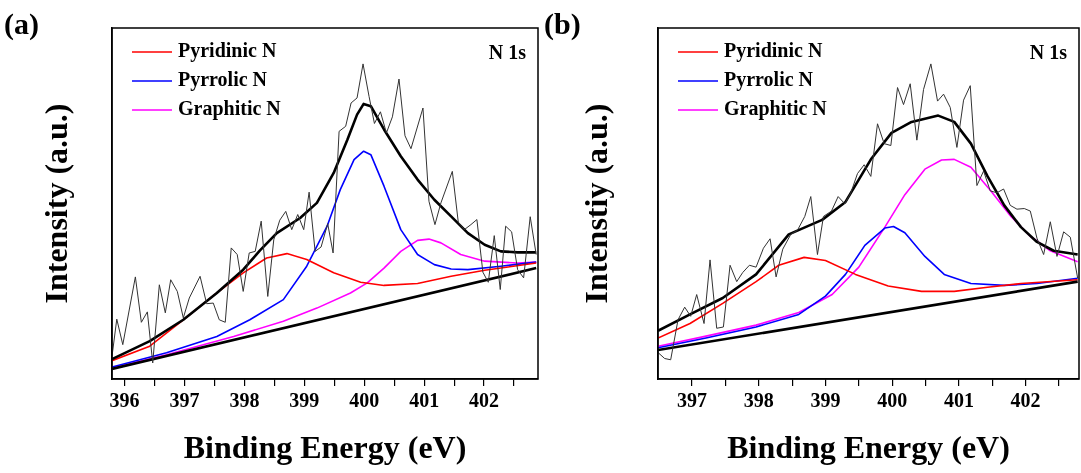 The width and height of the screenshot is (1081, 473). Describe the element at coordinates (21, 23) in the screenshot. I see `chart-title: (a)` at that location.